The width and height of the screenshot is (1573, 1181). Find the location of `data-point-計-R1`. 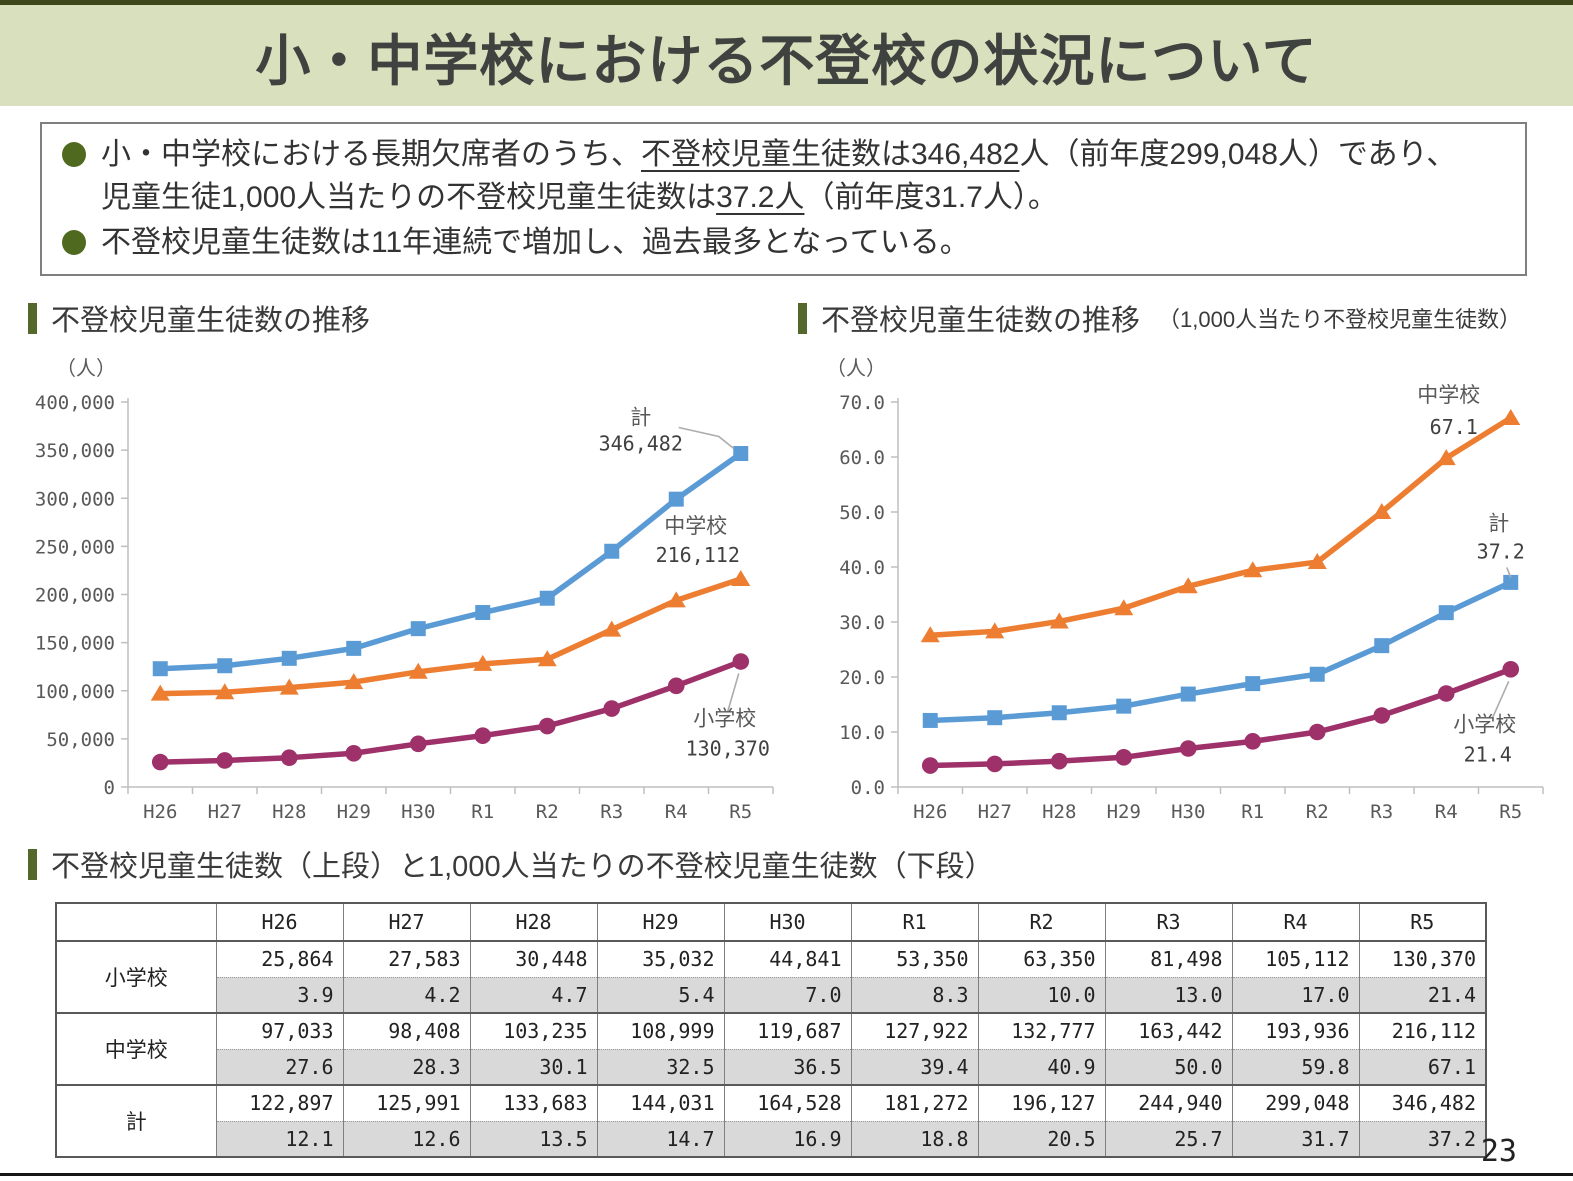

data-point-計-R1 is located at coordinates (483, 613).